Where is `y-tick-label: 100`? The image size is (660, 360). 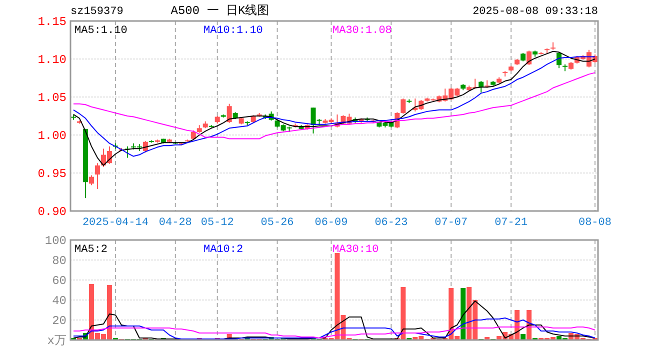
y-tick-label: 100 is located at coordinates (55, 241).